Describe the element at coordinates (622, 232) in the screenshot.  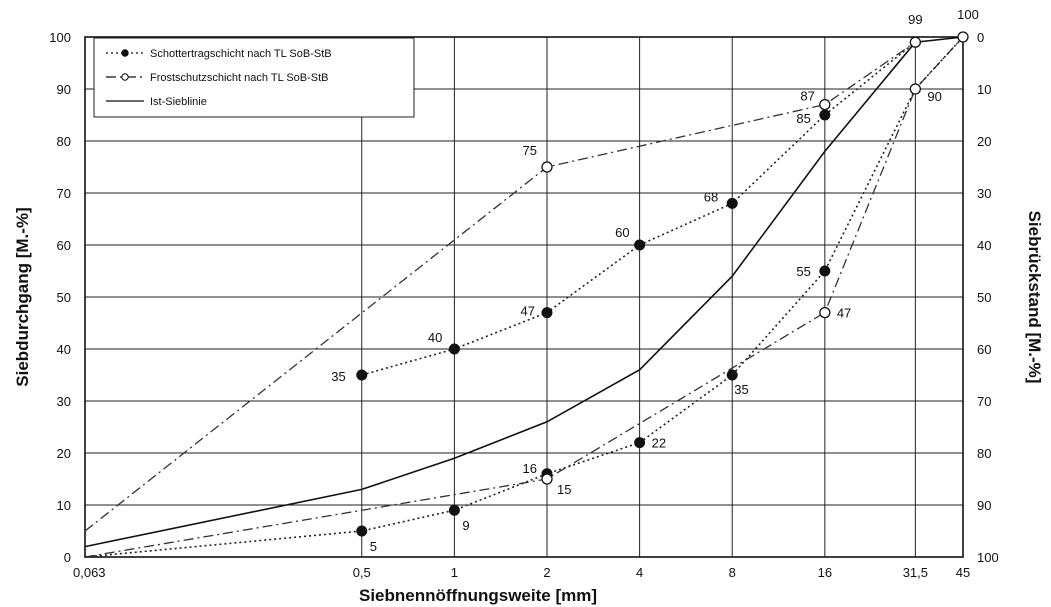
I see `data-label: 60` at that location.